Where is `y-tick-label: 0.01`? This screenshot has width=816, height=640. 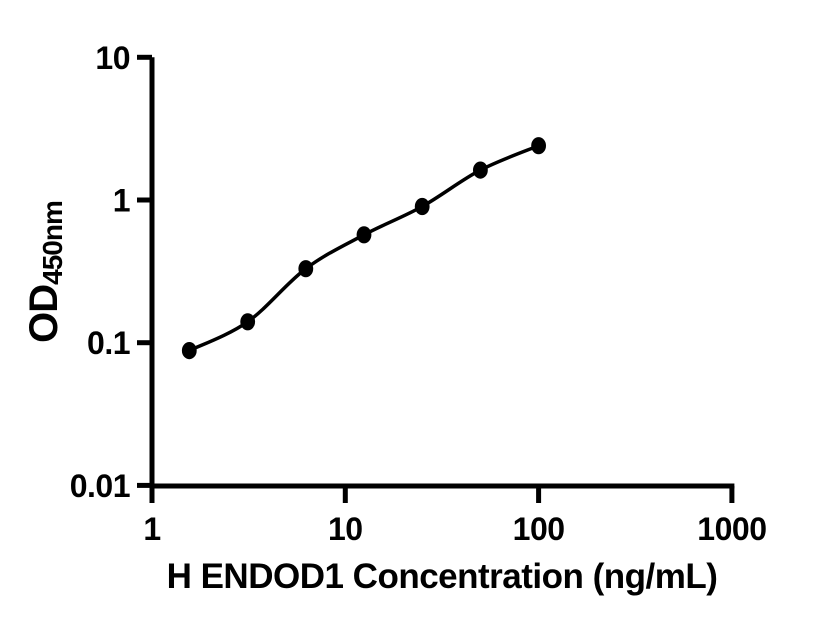
y-tick-label: 0.01 is located at coordinates (100, 486).